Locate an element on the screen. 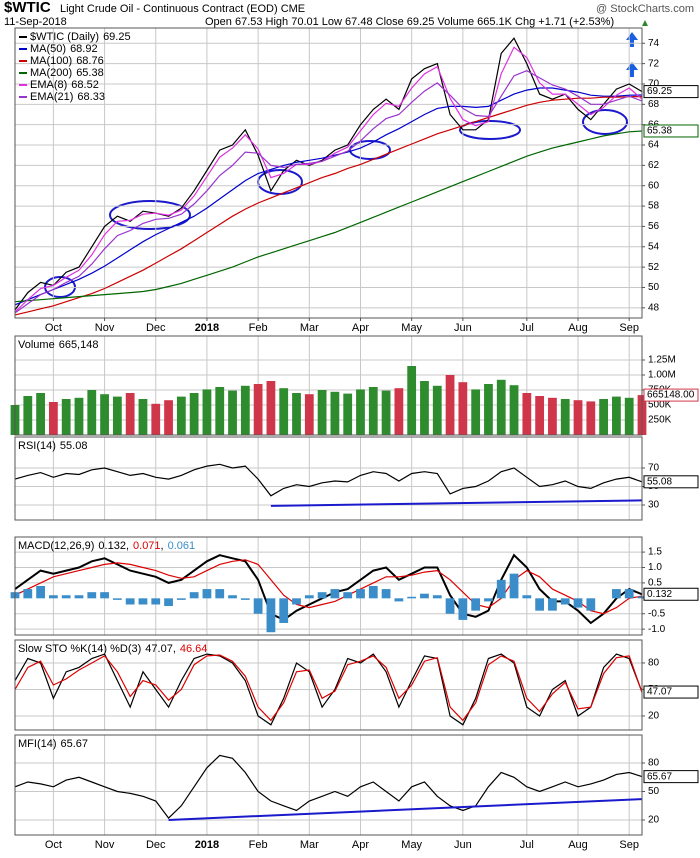 This screenshot has width=700, height=858. value-badge-label: 65.67 is located at coordinates (659, 776).